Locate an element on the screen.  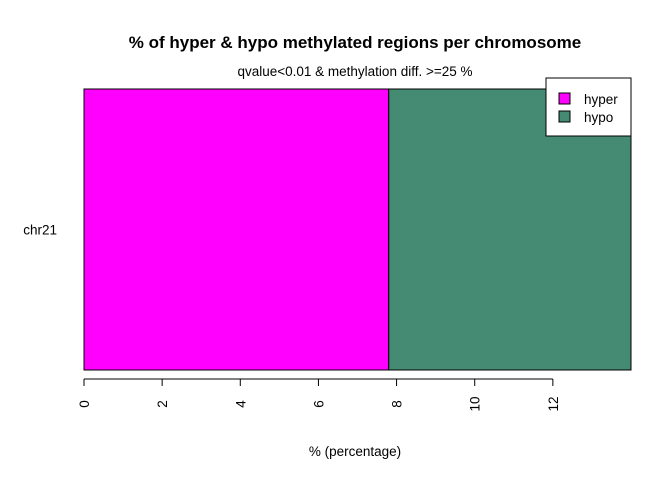
x-tick-label: 10 is located at coordinates (475, 403).